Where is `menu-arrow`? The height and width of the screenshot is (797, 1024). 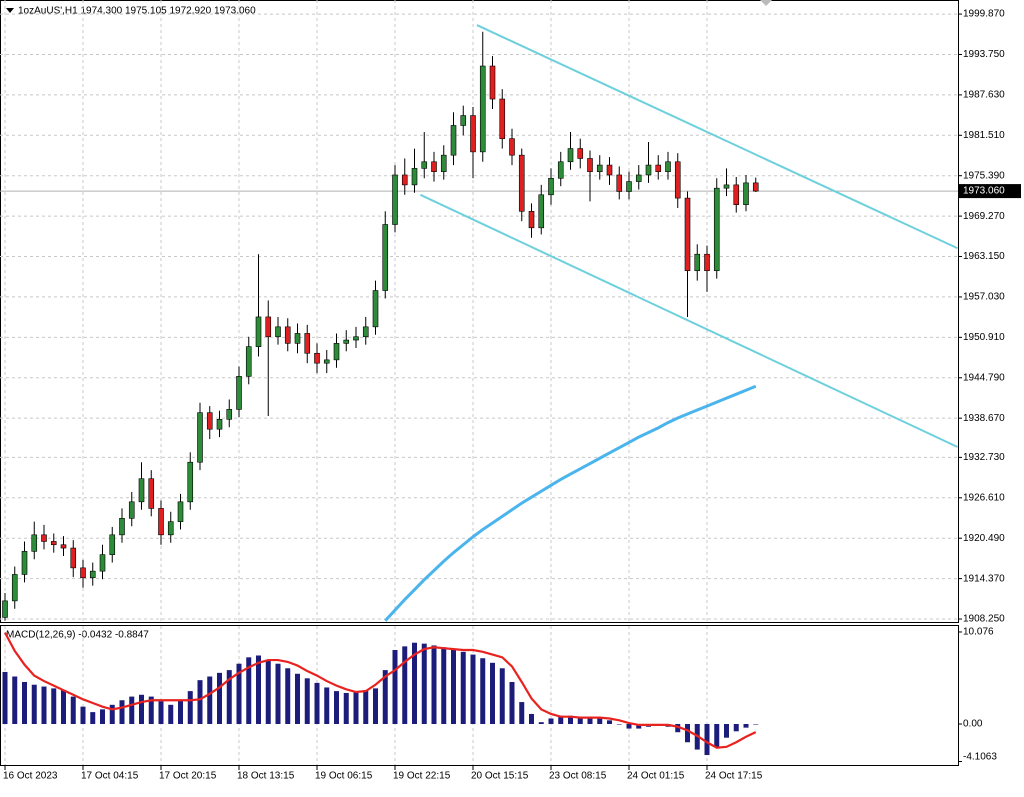
menu-arrow is located at coordinates (10, 10).